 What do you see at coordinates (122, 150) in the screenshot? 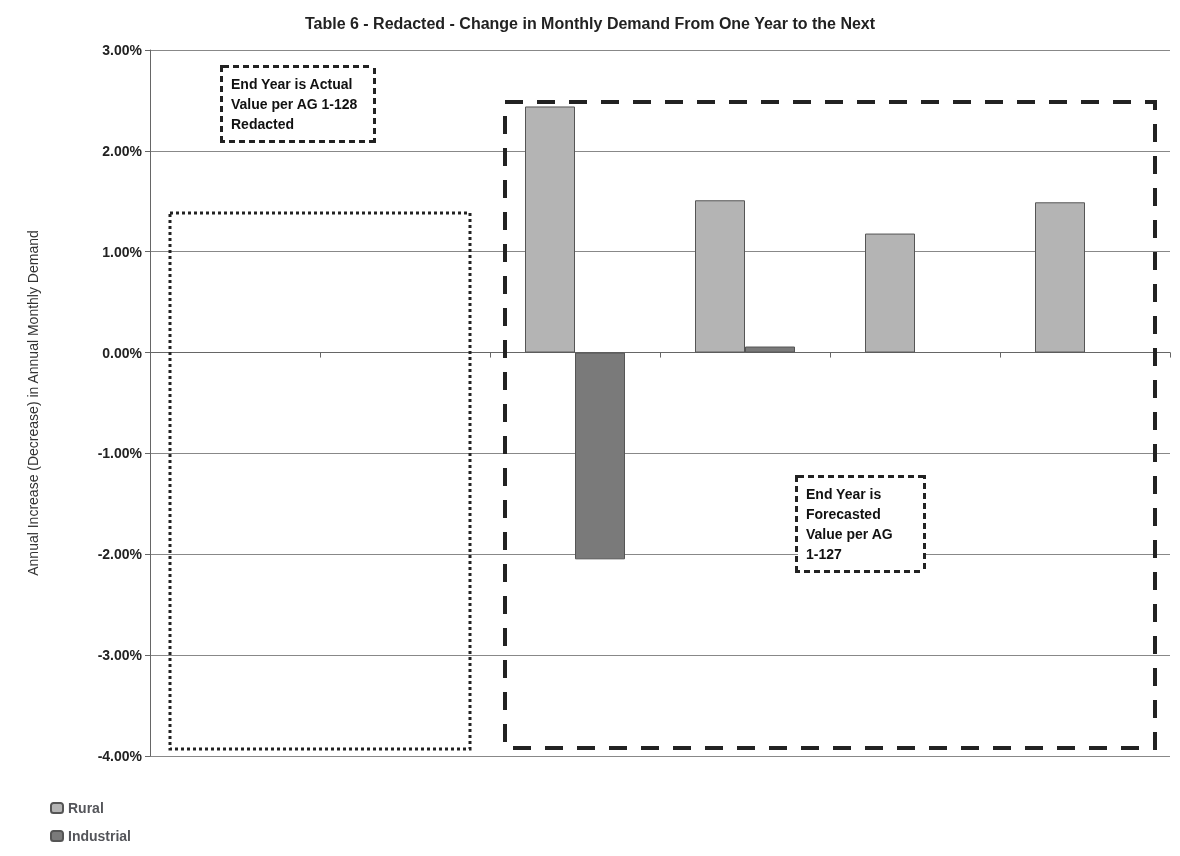
I see `y-tick-label: 2.00%` at bounding box center [122, 150].